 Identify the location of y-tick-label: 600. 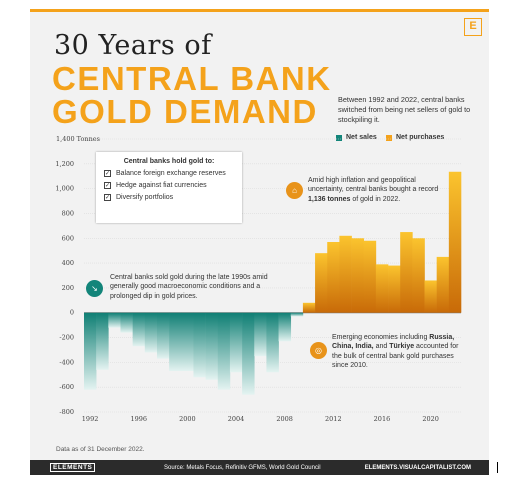
(68, 238).